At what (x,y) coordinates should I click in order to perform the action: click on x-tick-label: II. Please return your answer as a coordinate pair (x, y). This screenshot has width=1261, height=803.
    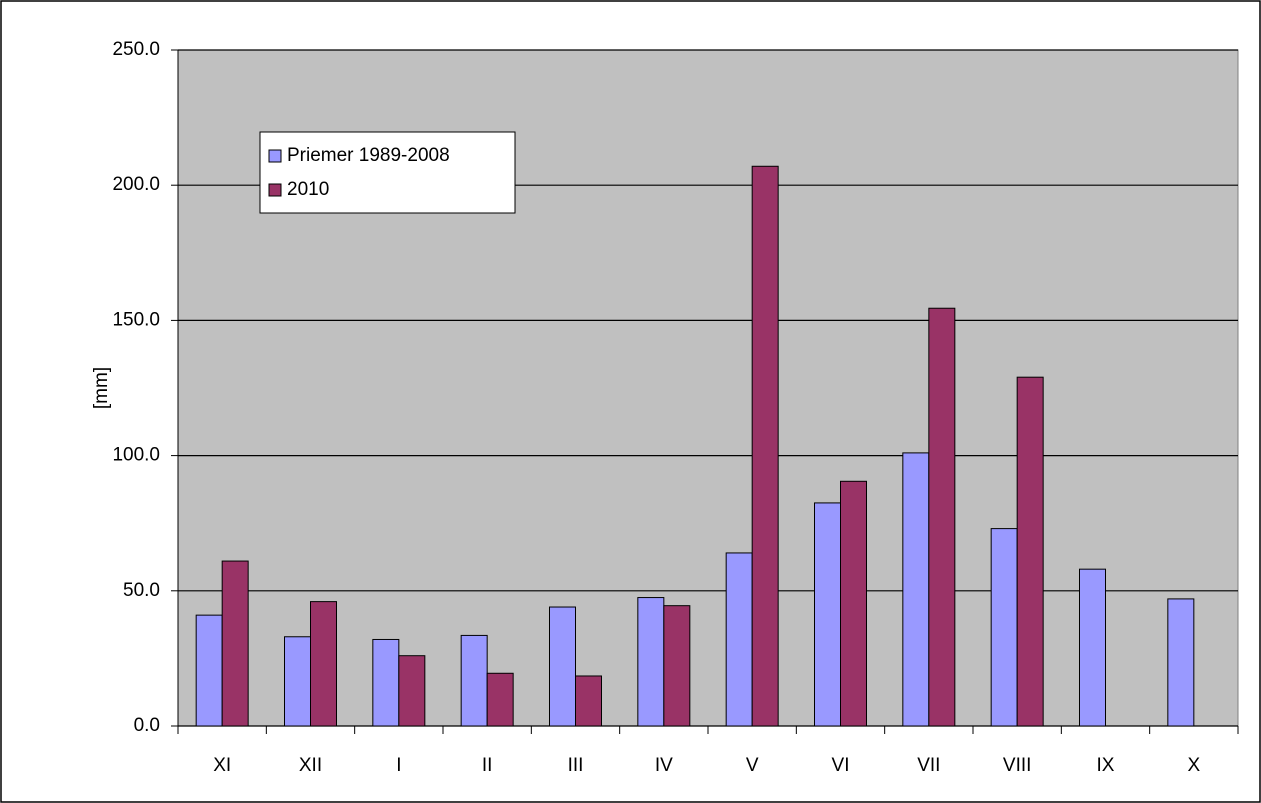
    Looking at the image, I should click on (487, 765).